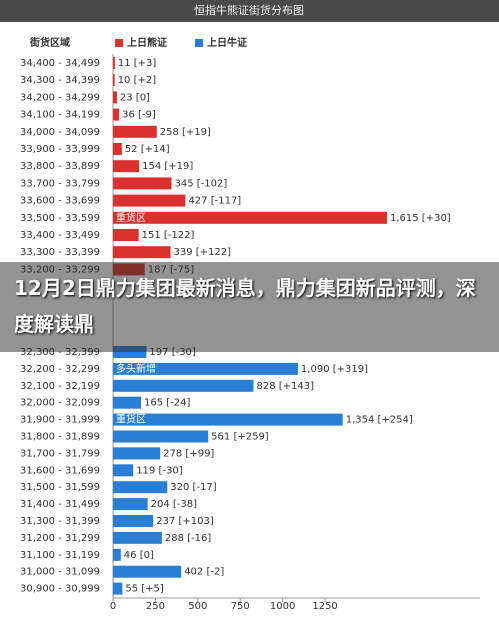  What do you see at coordinates (193, 487) in the screenshot?
I see `value-label: 320 [-17]` at bounding box center [193, 487].